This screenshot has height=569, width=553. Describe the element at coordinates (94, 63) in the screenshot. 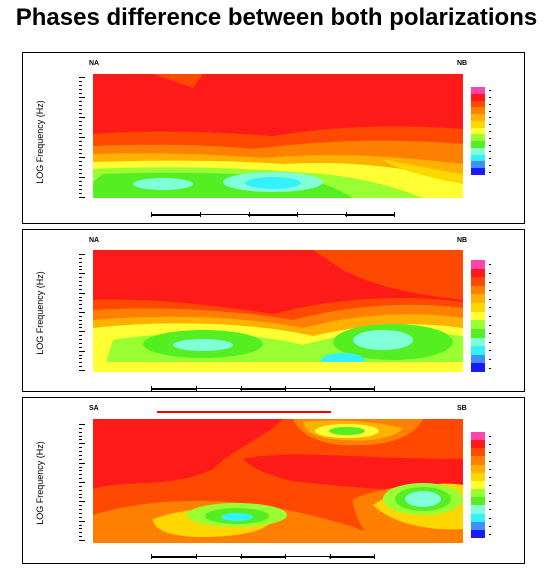

I see `left-station-label: NA` at that location.